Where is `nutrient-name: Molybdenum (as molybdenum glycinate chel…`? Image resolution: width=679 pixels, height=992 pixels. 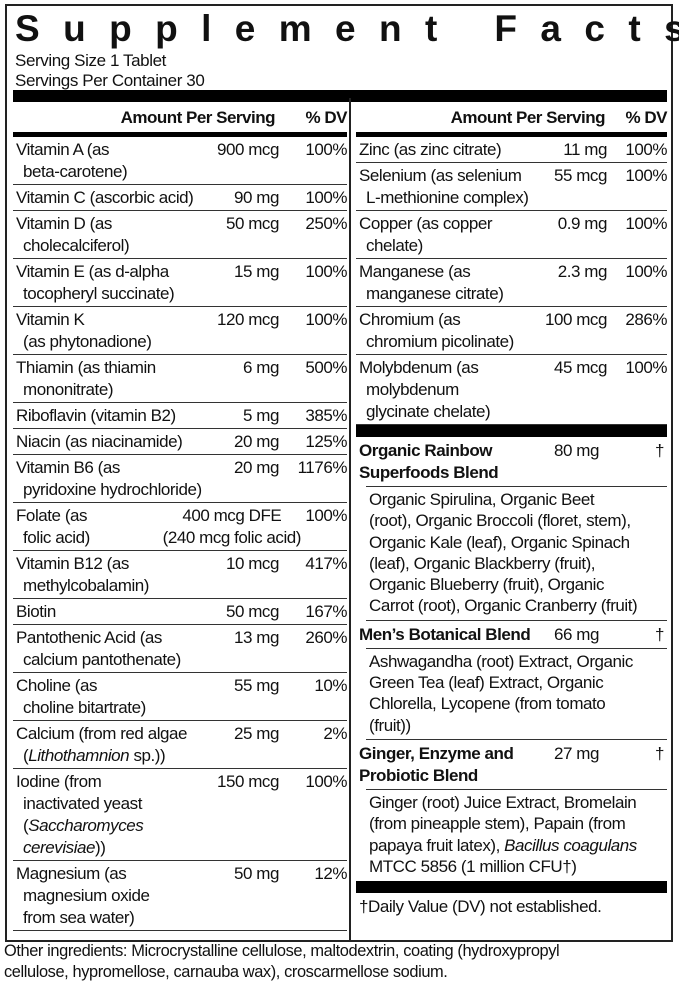 nutrient-name: Molybdenum (as molybdenum glycinate chel… is located at coordinates (425, 389).